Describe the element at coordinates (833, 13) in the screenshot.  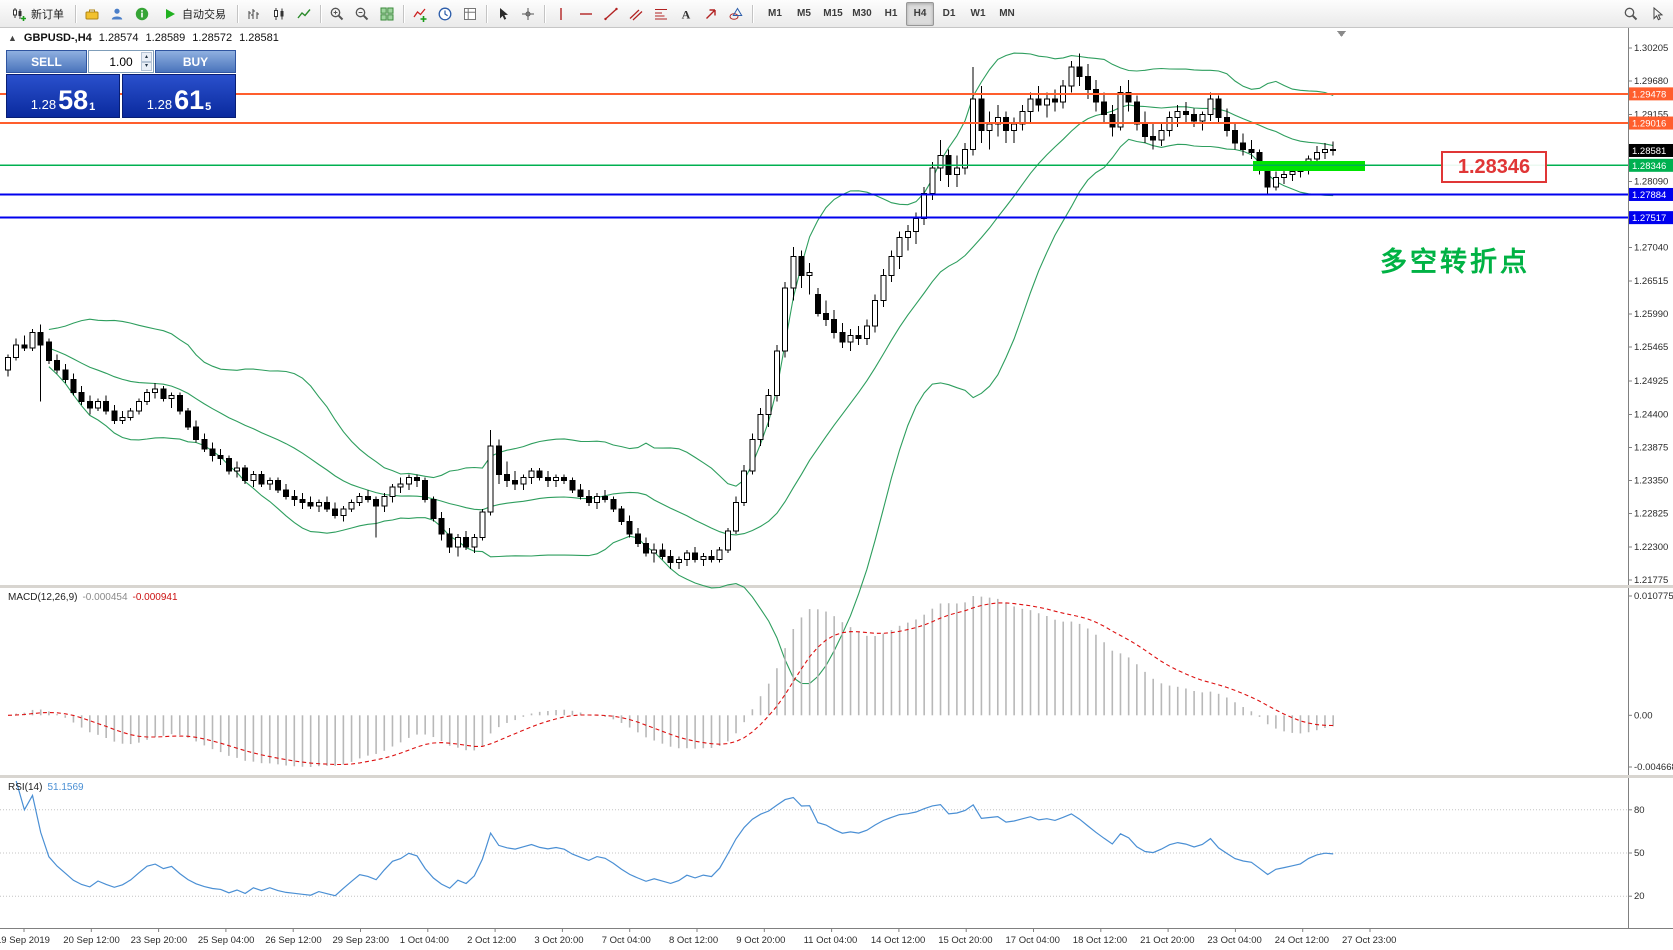
I see `timeframe-m15-button: M15` at that location.